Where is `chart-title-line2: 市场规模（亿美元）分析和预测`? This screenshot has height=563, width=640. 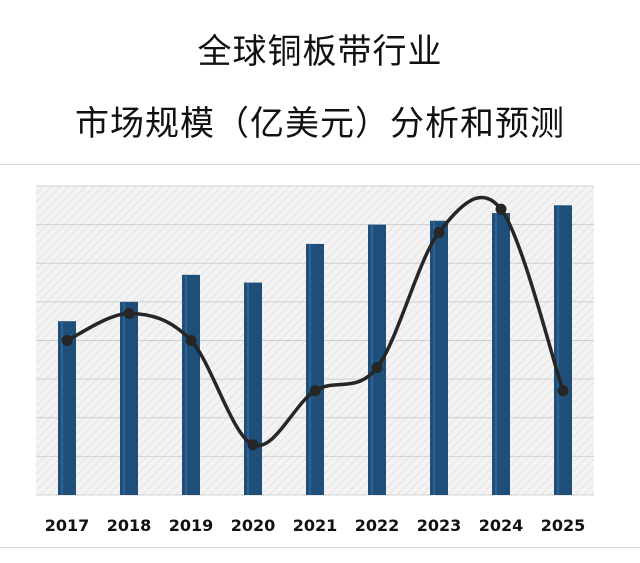
chart-title-line2: 市场规模（亿美元）分析和预测 is located at coordinates (320, 124).